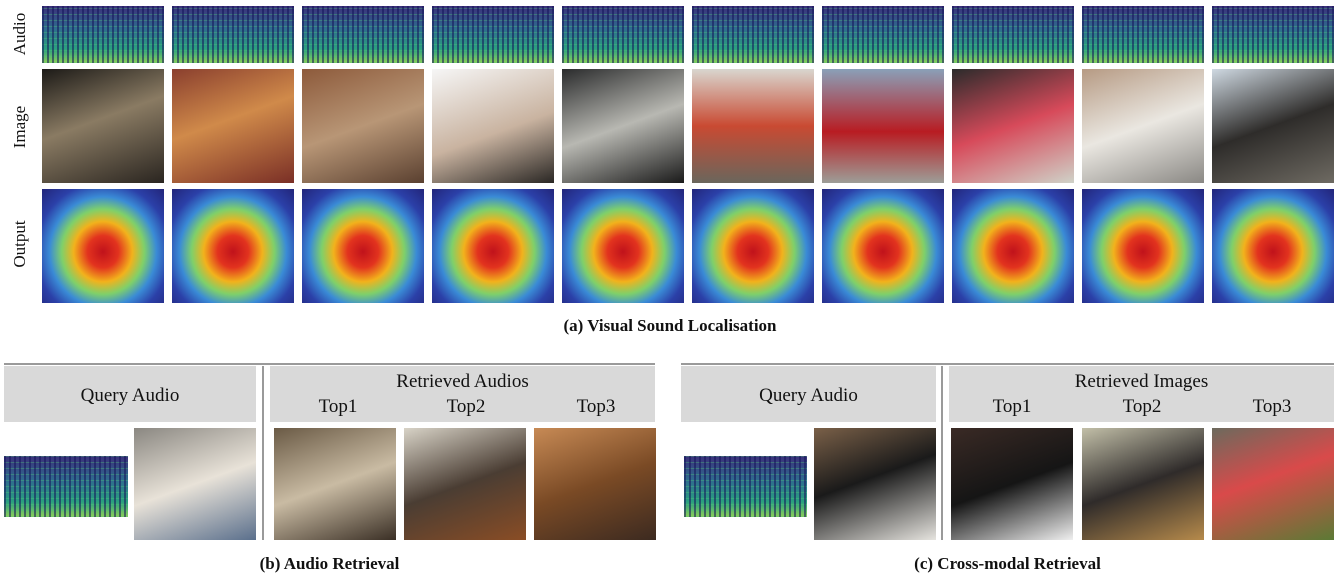 This screenshot has width=1340, height=578. What do you see at coordinates (883, 126) in the screenshot?
I see `image-red-car` at bounding box center [883, 126].